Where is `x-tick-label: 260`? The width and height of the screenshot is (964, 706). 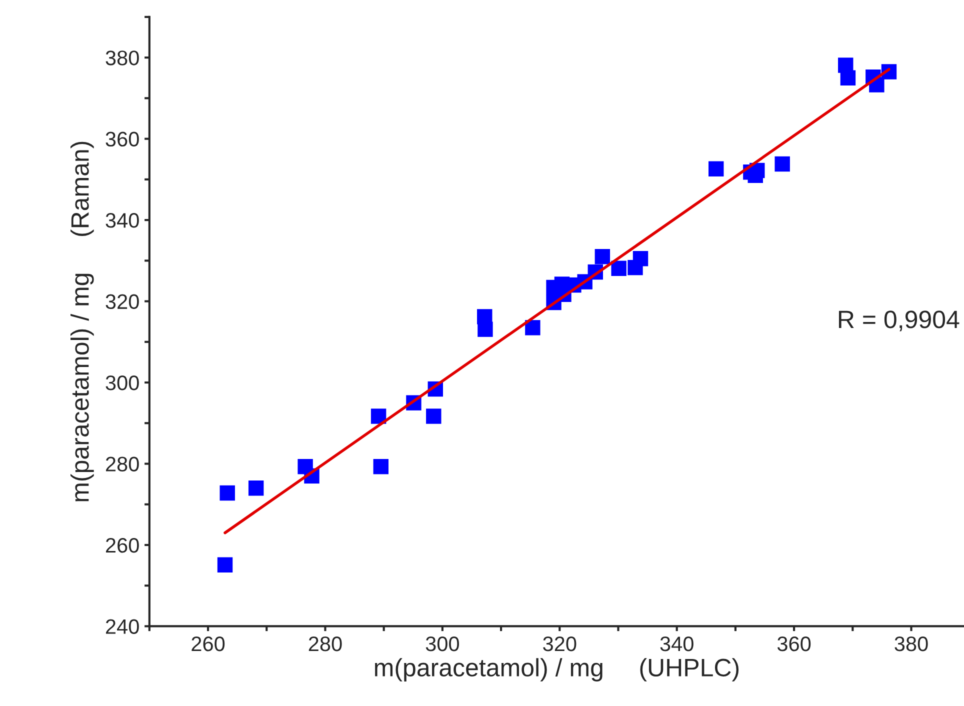
x-tick-label: 260 is located at coordinates (208, 644).